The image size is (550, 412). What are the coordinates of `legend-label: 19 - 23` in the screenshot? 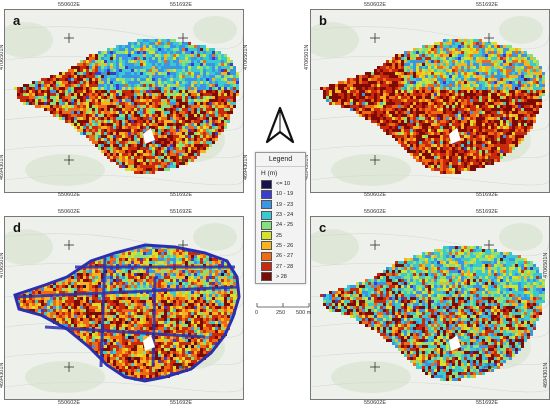 It's located at (285, 204).